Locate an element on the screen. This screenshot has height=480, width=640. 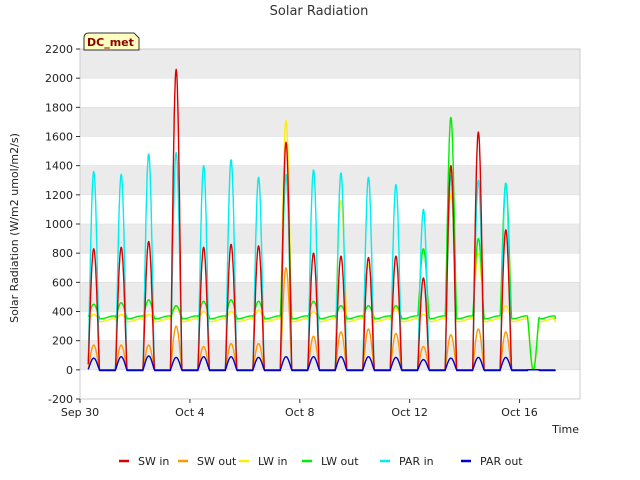
legend-label: LW in is located at coordinates (273, 461).